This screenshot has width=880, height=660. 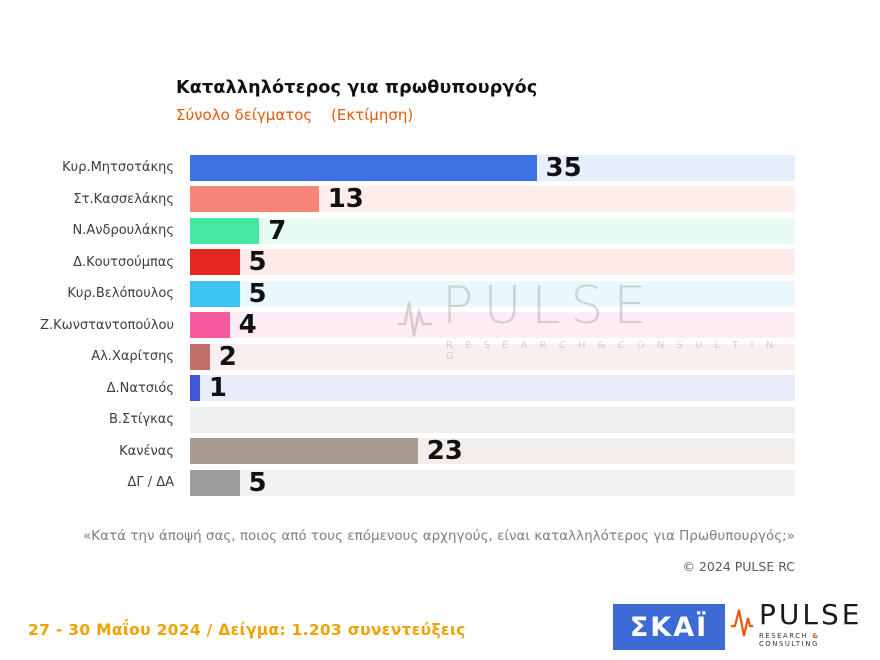 I want to click on chart-row: Ν.Ανδρουλάκης 7, so click(x=397, y=231).